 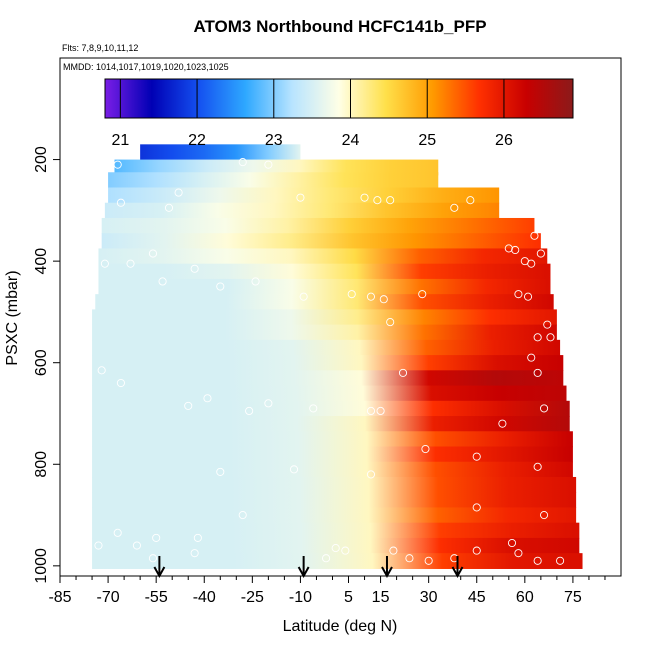 What do you see at coordinates (41, 362) in the screenshot?
I see `y-tick-label: 600` at bounding box center [41, 362].